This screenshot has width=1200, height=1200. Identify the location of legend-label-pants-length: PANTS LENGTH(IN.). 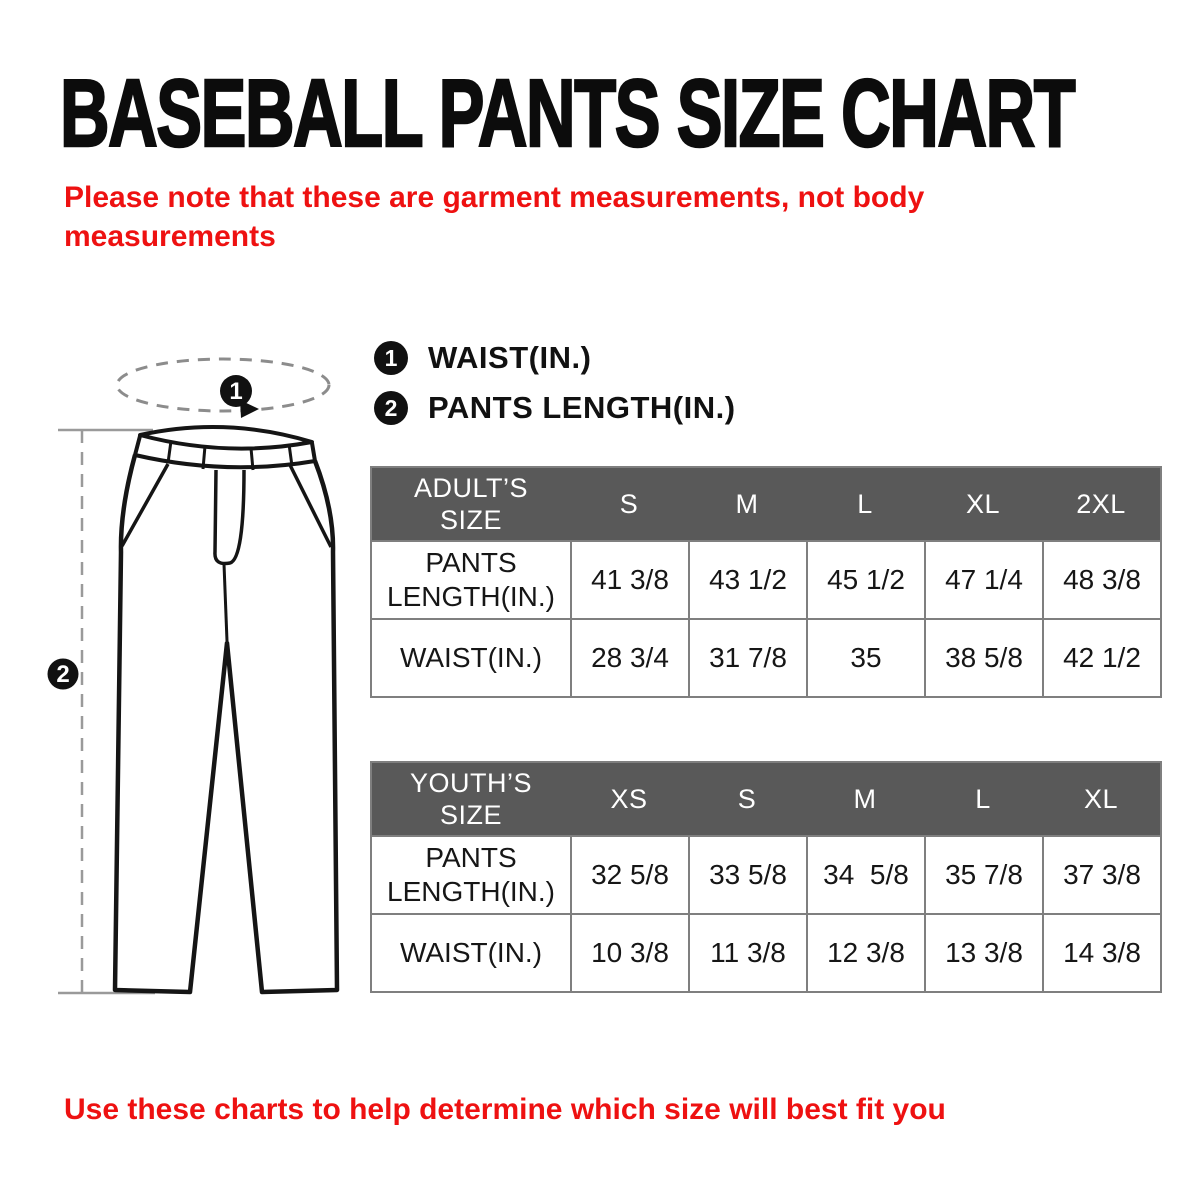
(582, 407).